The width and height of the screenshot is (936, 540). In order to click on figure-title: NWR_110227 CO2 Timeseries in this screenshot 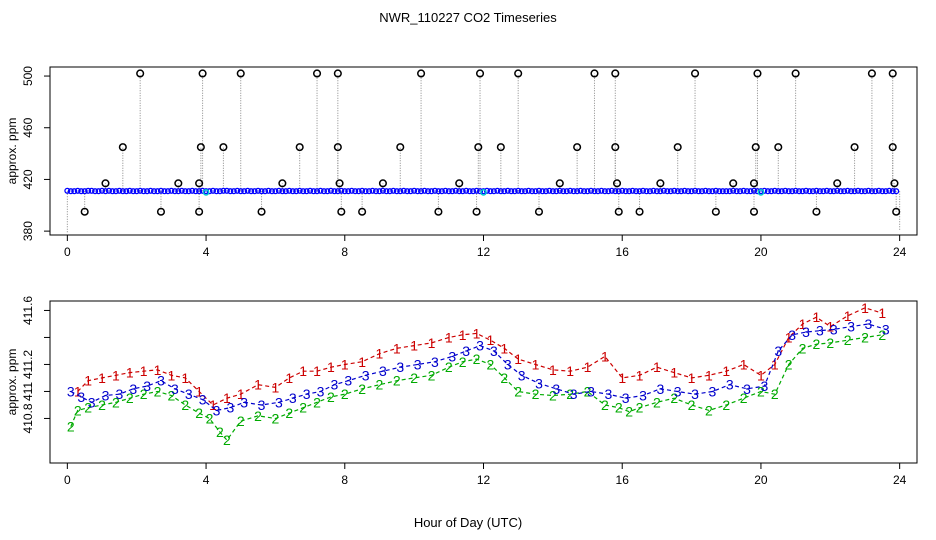, I will do `click(468, 17)`.